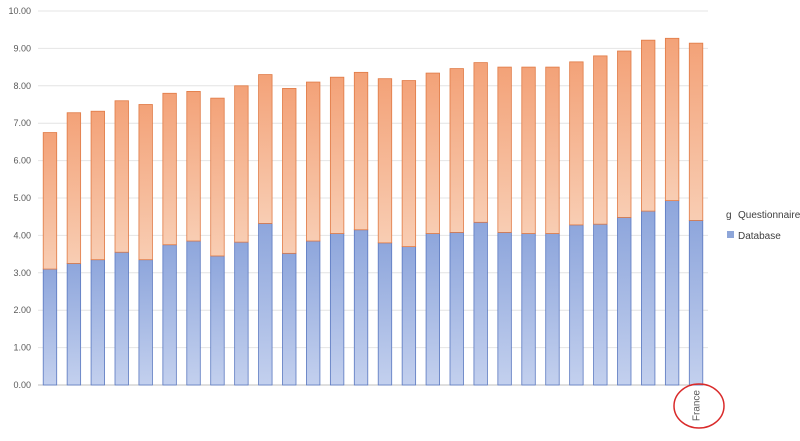 The image size is (800, 441). Describe the element at coordinates (19, 11) in the screenshot. I see `y-tick-label: 10.00` at that location.